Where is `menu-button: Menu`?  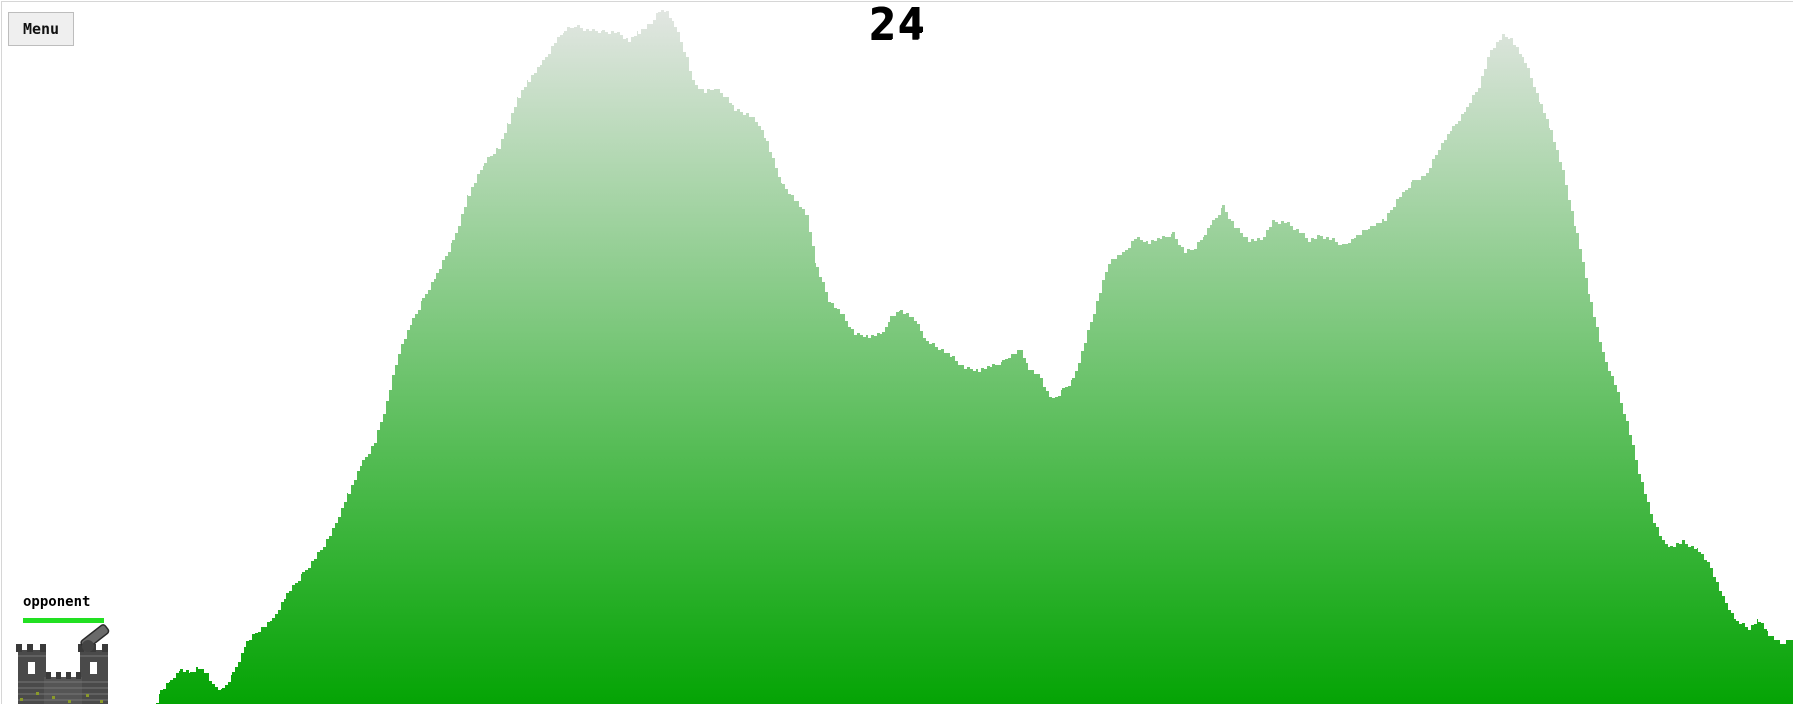
menu-button: Menu is located at coordinates (41, 29).